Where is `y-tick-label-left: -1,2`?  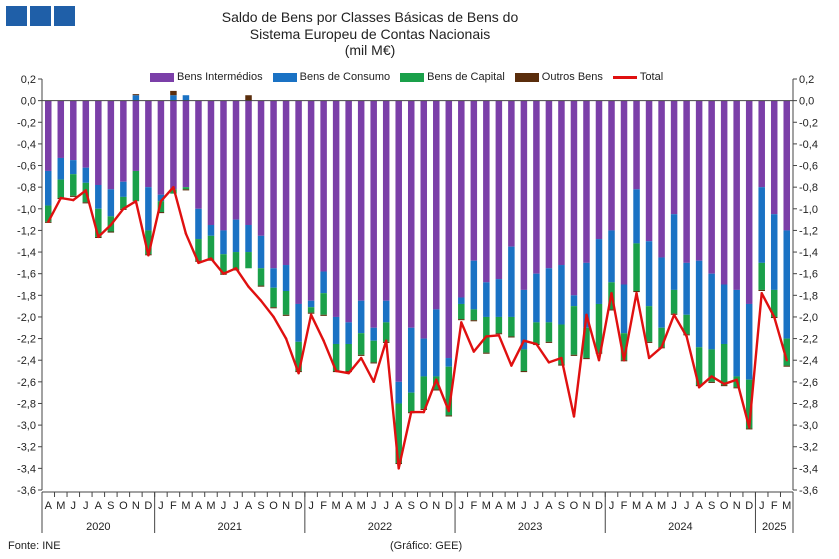 y-tick-label-left: -1,2 is located at coordinates (26, 231).